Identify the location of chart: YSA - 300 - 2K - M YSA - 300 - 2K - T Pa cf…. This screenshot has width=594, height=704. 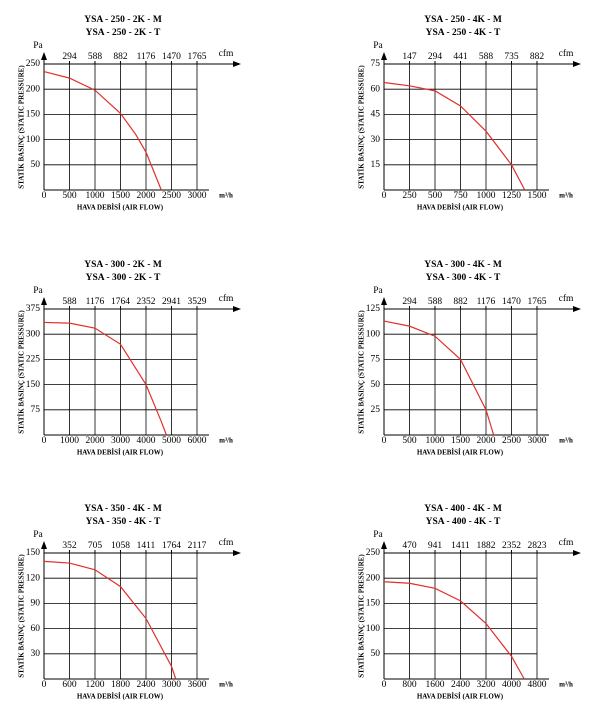
(129, 358).